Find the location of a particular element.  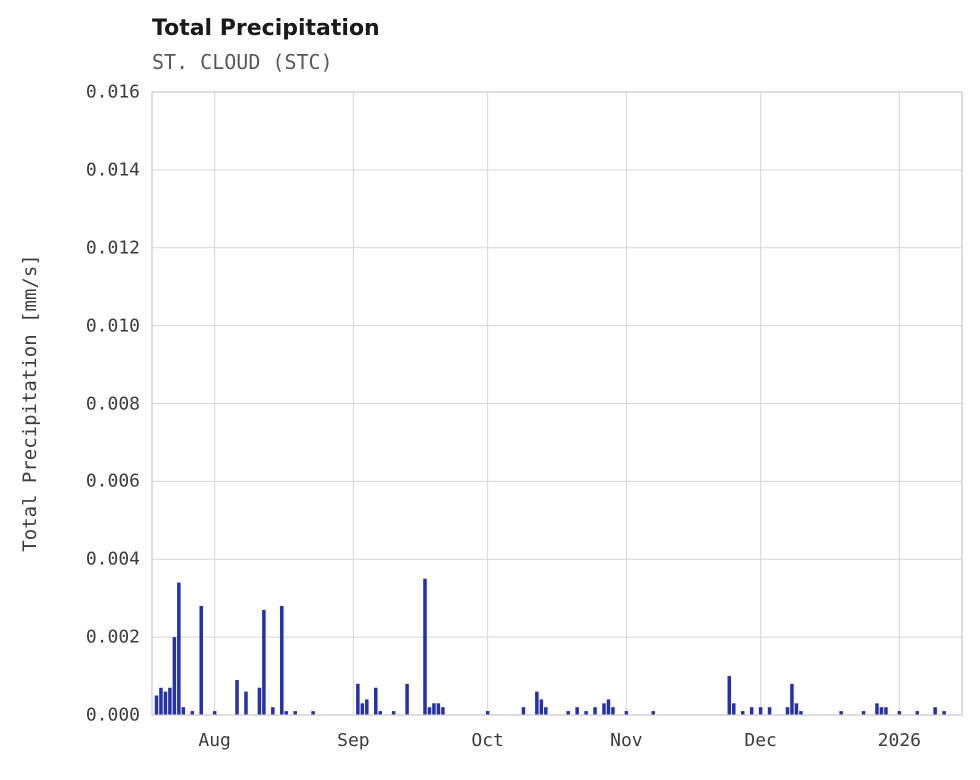

chart-title: Total Precipitation is located at coordinates (266, 28).